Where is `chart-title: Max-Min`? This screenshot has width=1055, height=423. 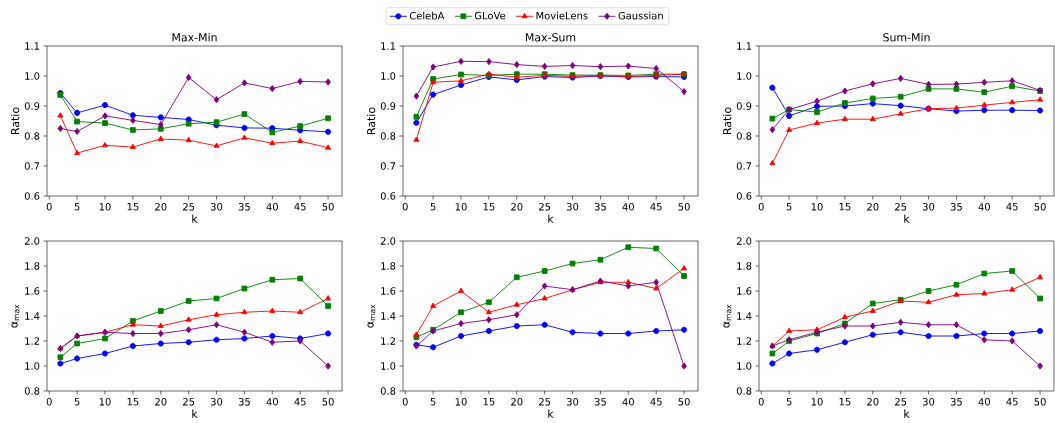 chart-title: Max-Min is located at coordinates (194, 37).